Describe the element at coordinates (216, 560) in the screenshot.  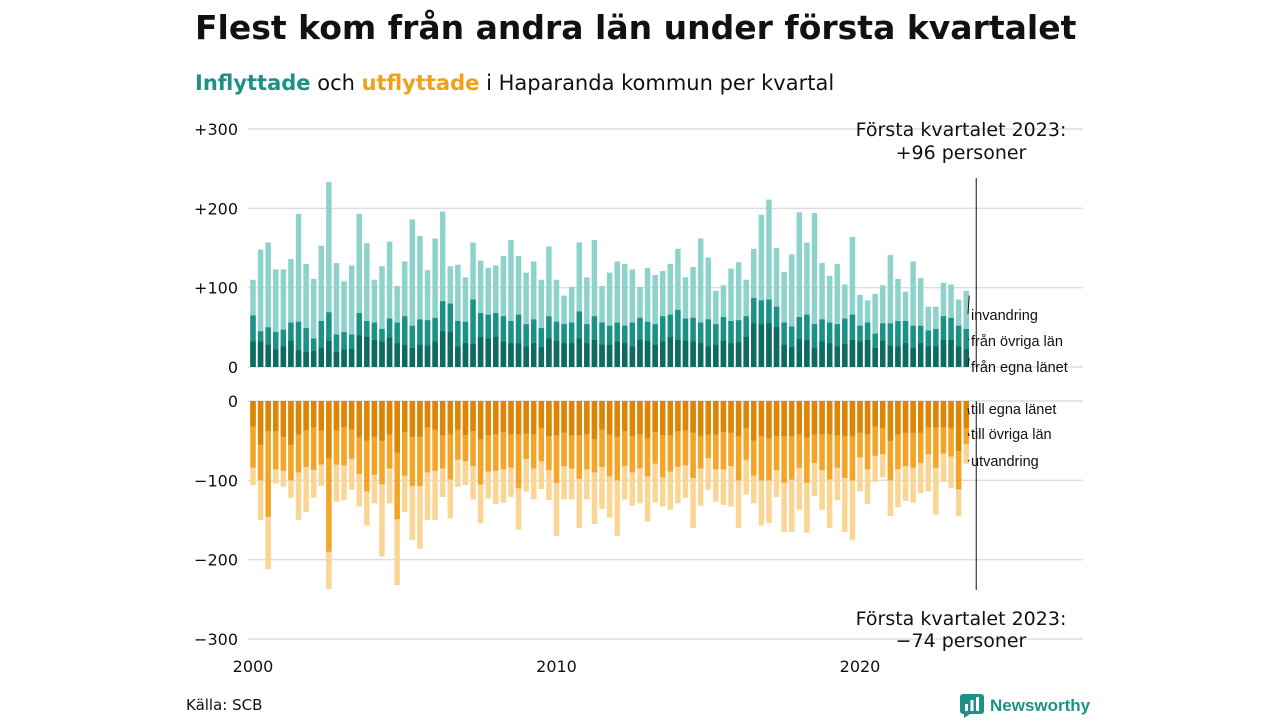
I see `y-tick-label-bottom: −200` at that location.